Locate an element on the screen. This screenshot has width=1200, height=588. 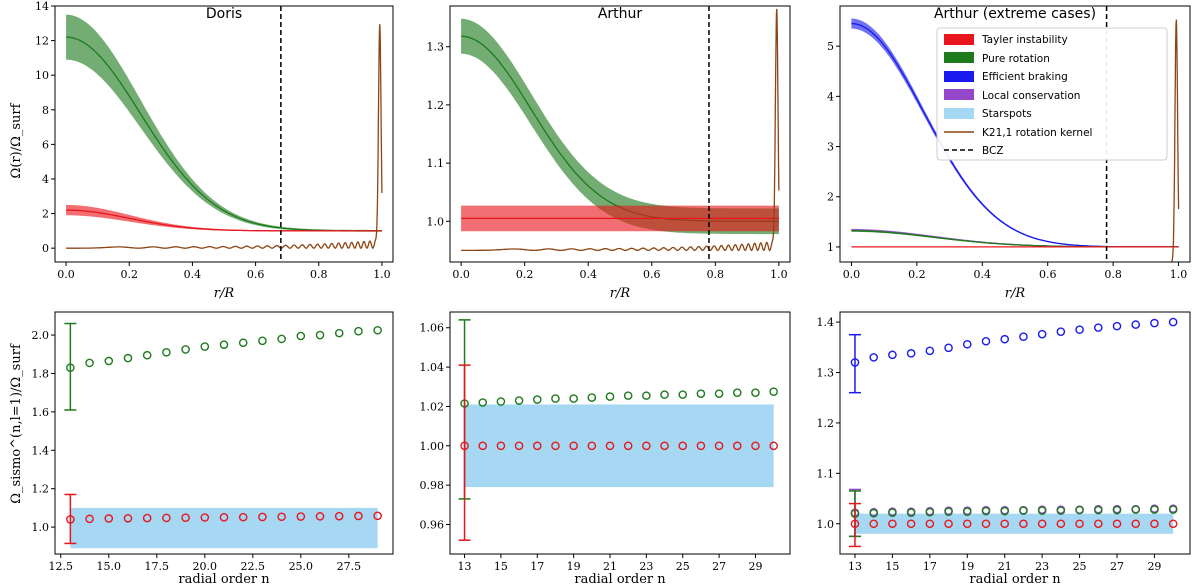
xlabel-doris-profile: r/R is located at coordinates (224, 293).